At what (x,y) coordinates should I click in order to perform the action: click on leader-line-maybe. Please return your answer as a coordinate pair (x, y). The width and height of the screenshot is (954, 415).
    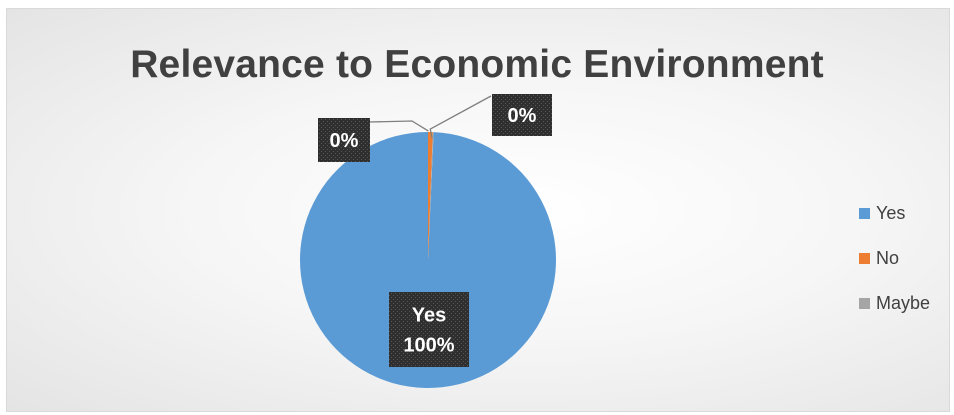
    Looking at the image, I should click on (398, 126).